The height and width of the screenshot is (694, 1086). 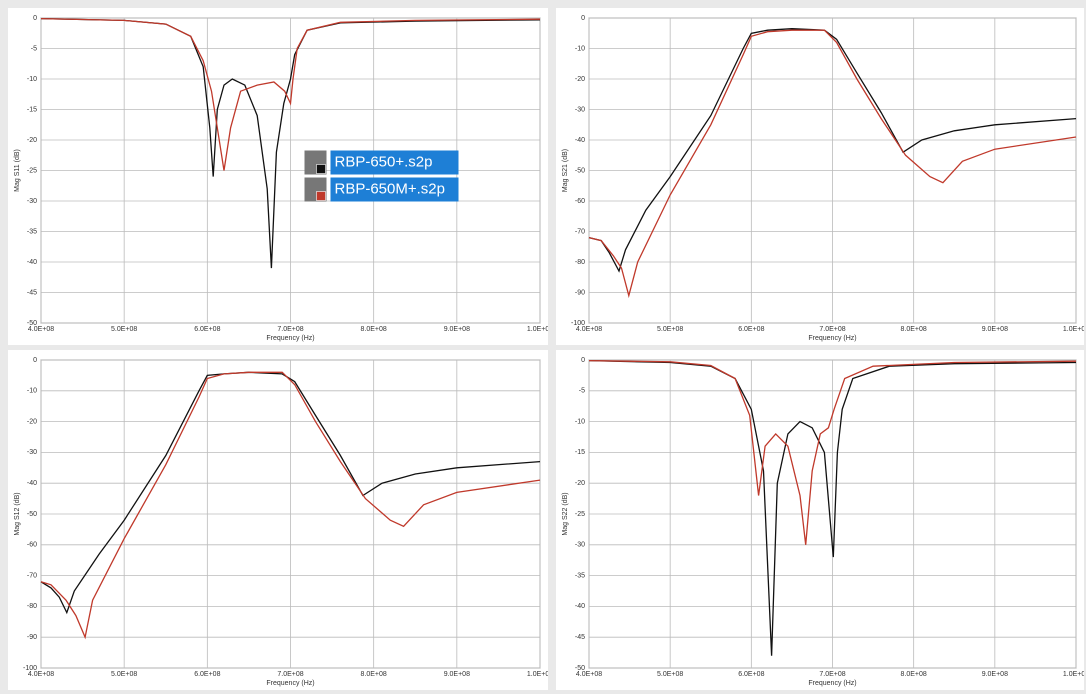 What do you see at coordinates (565, 170) in the screenshot?
I see `y-axis-label: Mag S21 (dB)` at bounding box center [565, 170].